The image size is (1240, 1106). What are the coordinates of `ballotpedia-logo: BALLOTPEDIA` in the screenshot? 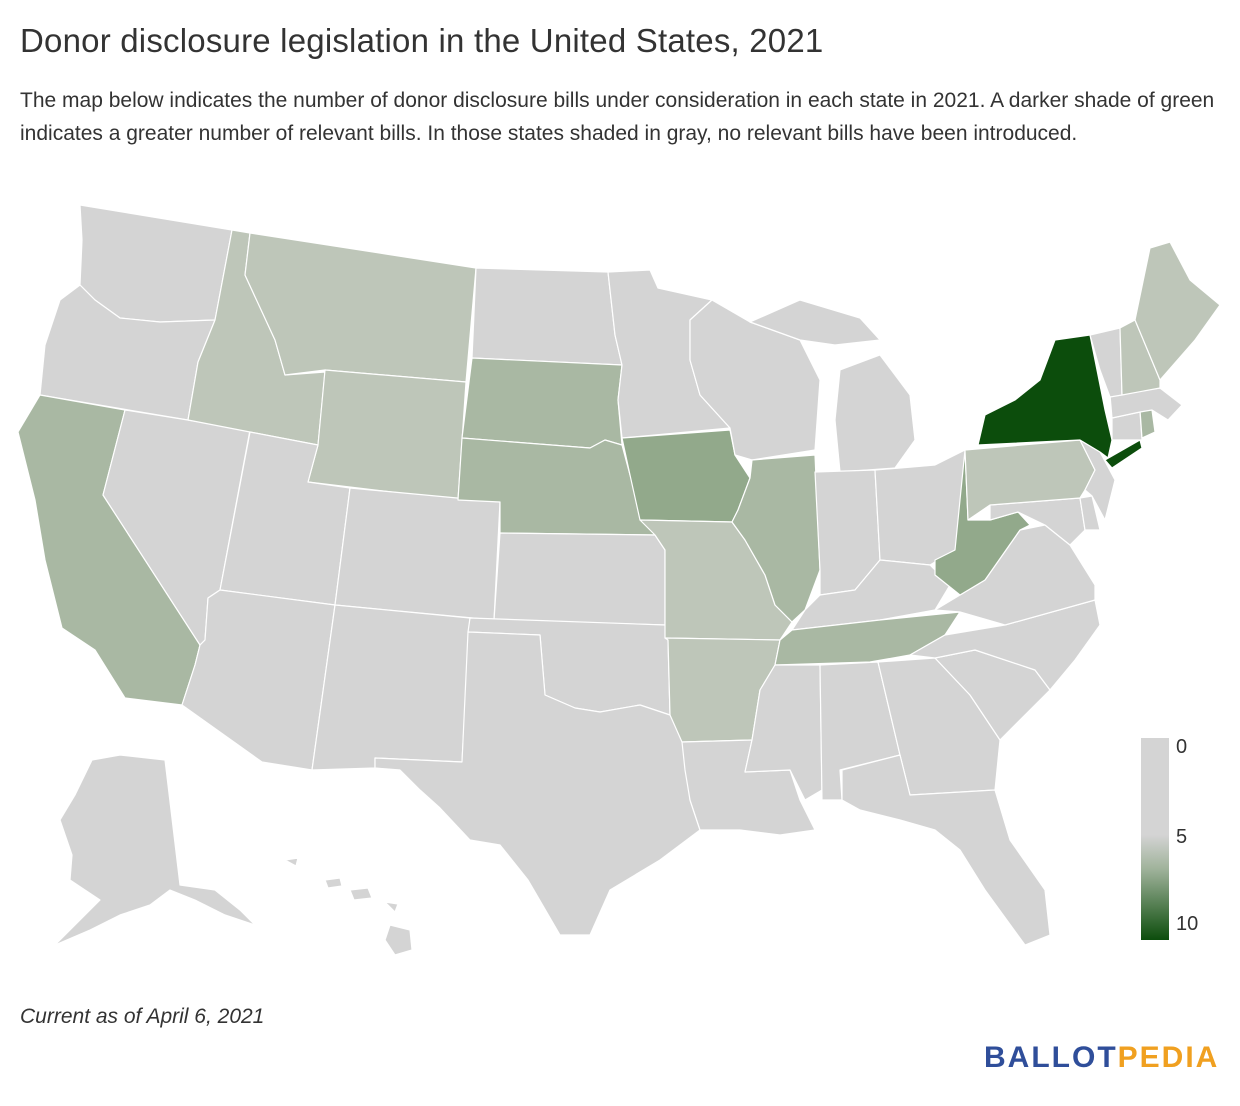 It's located at (1101, 1058).